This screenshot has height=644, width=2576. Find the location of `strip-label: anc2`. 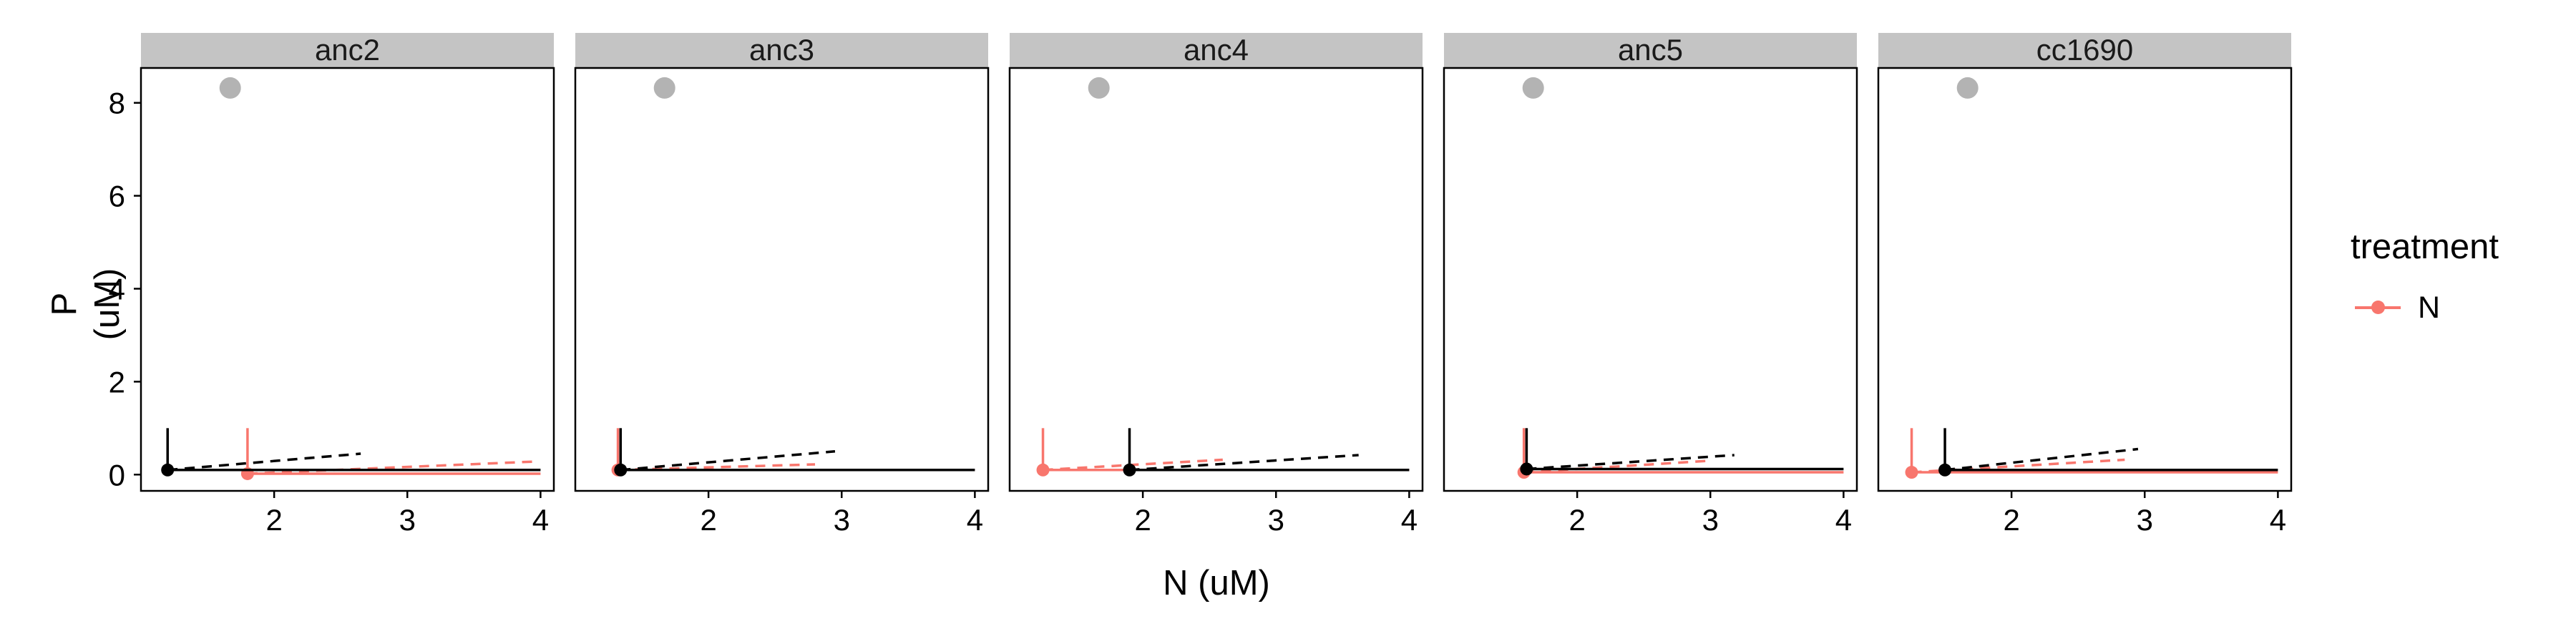

strip-label: anc2 is located at coordinates (347, 50).